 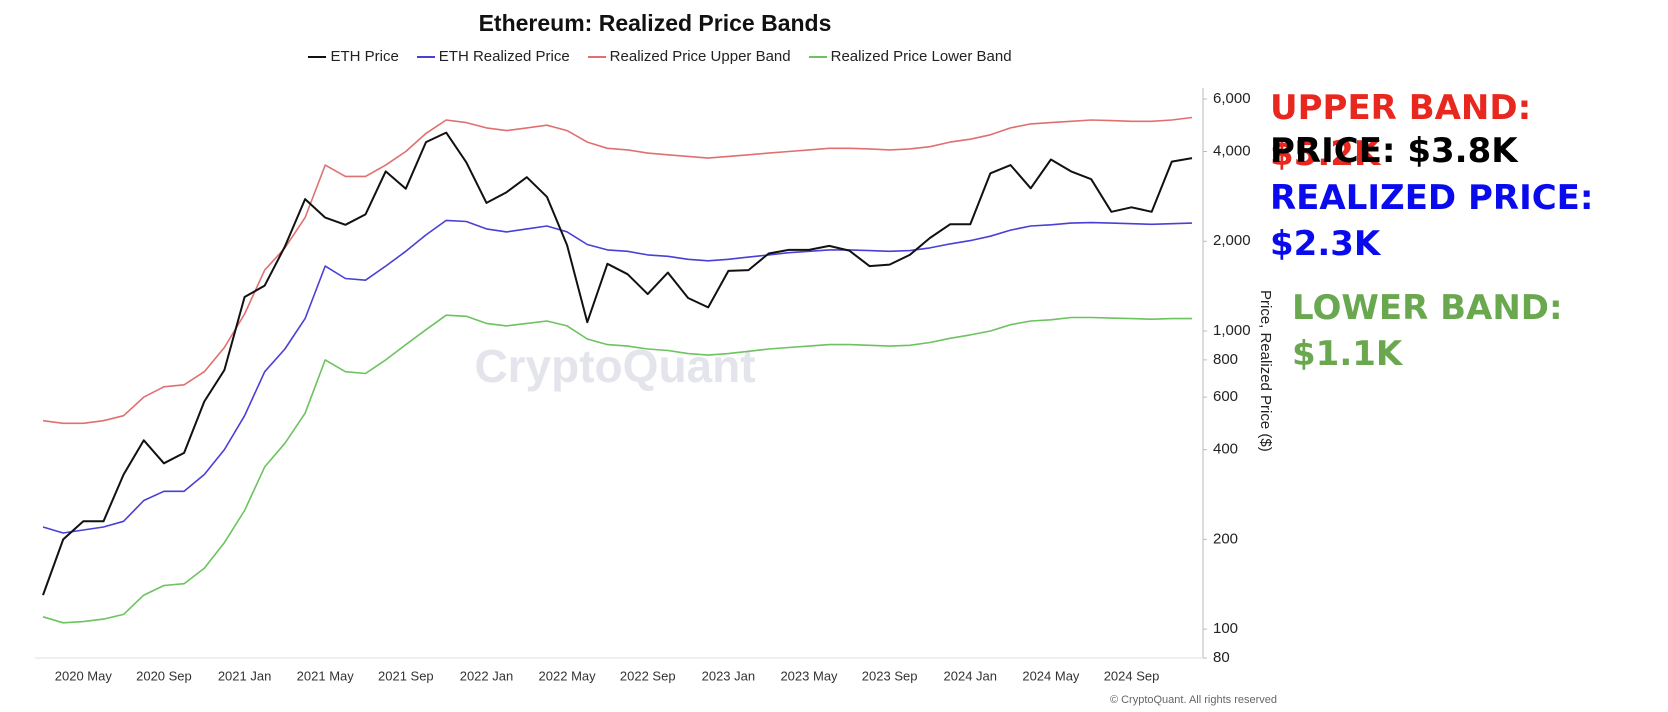 What do you see at coordinates (326, 675) in the screenshot?
I see `x-tick-label: 2021 May` at bounding box center [326, 675].